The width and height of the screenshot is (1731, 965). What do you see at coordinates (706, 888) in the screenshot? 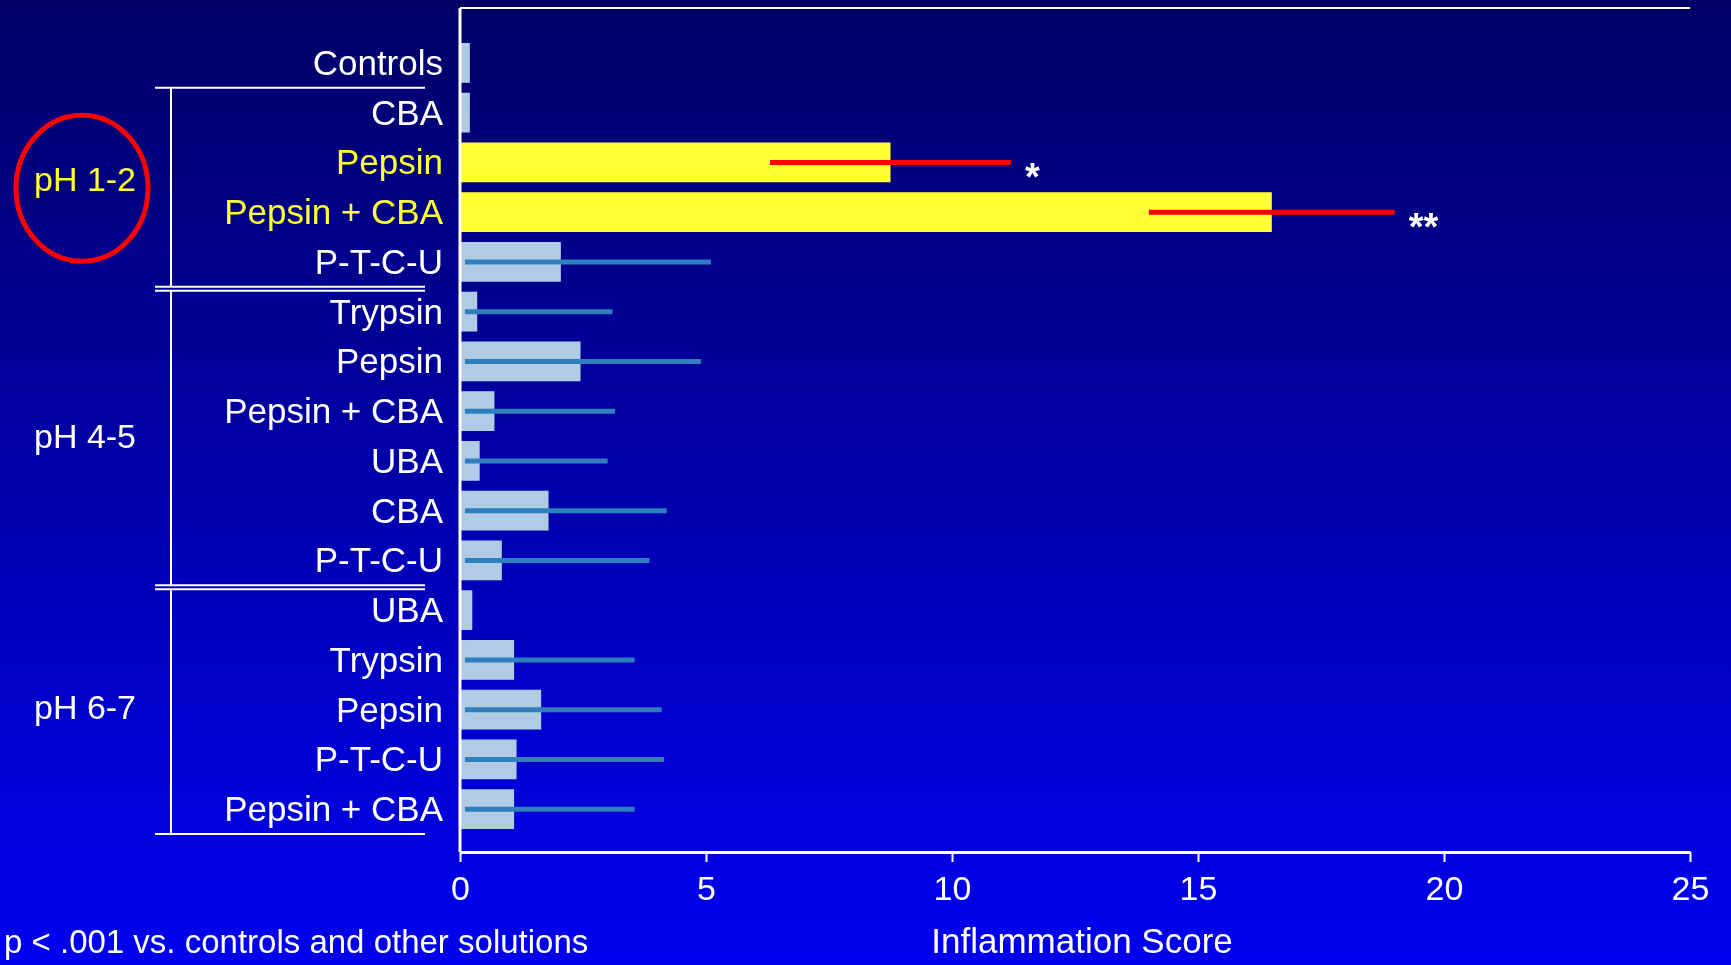
I see `x-tick-label: 5` at bounding box center [706, 888].